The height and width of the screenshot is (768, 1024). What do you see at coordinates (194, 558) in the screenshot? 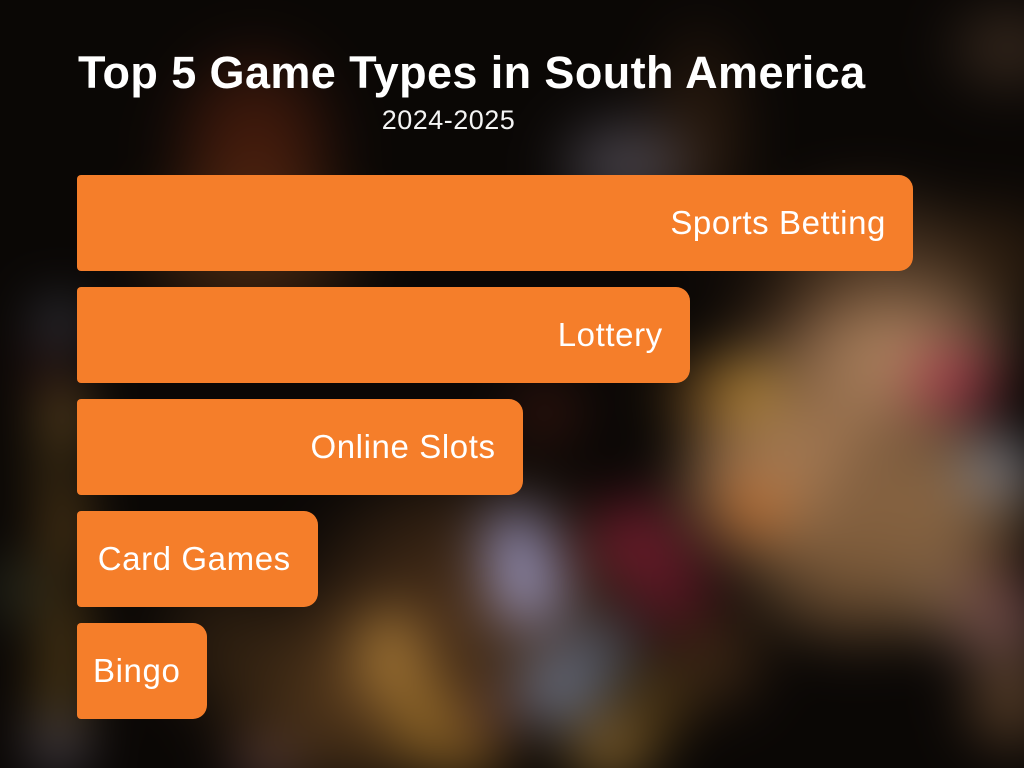
I see `bar-label: Card Games` at bounding box center [194, 558].